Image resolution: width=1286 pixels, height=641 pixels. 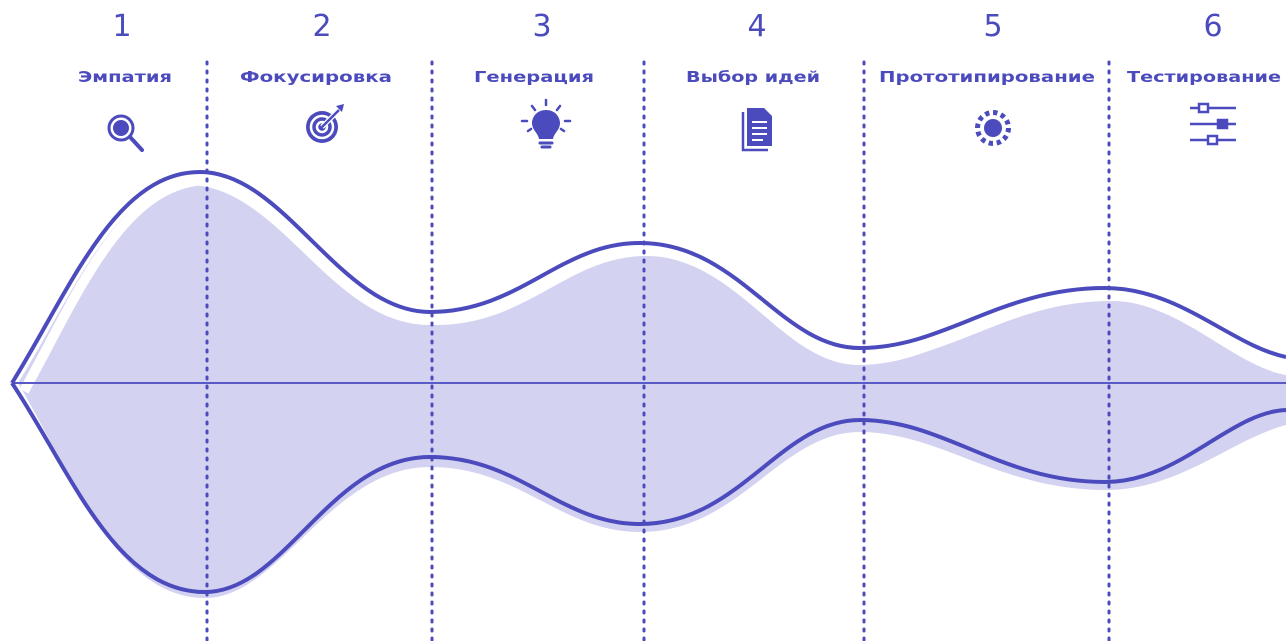 I want to click on stage-number-3: 3, so click(x=541, y=26).